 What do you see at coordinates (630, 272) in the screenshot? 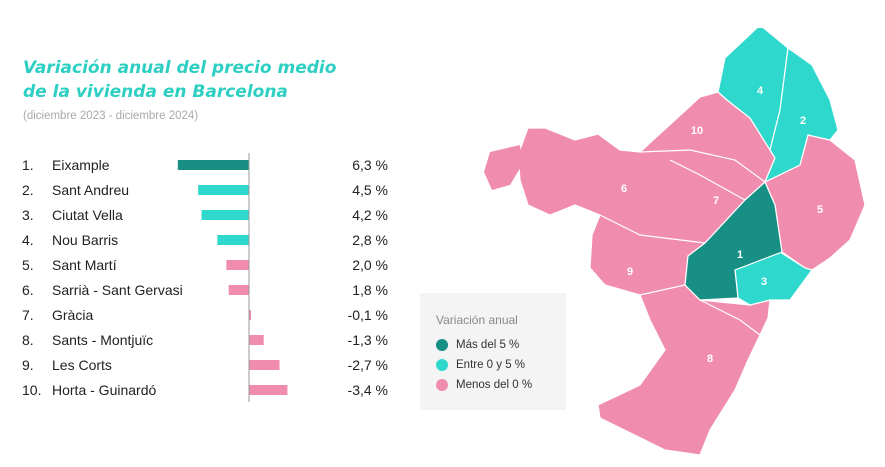
I see `district-label: 9` at bounding box center [630, 272].